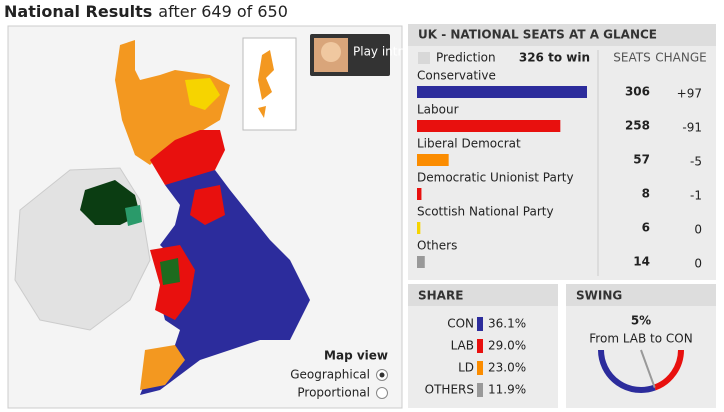  What do you see at coordinates (507, 324) in the screenshot?
I see `share-value: 36.1%` at bounding box center [507, 324].